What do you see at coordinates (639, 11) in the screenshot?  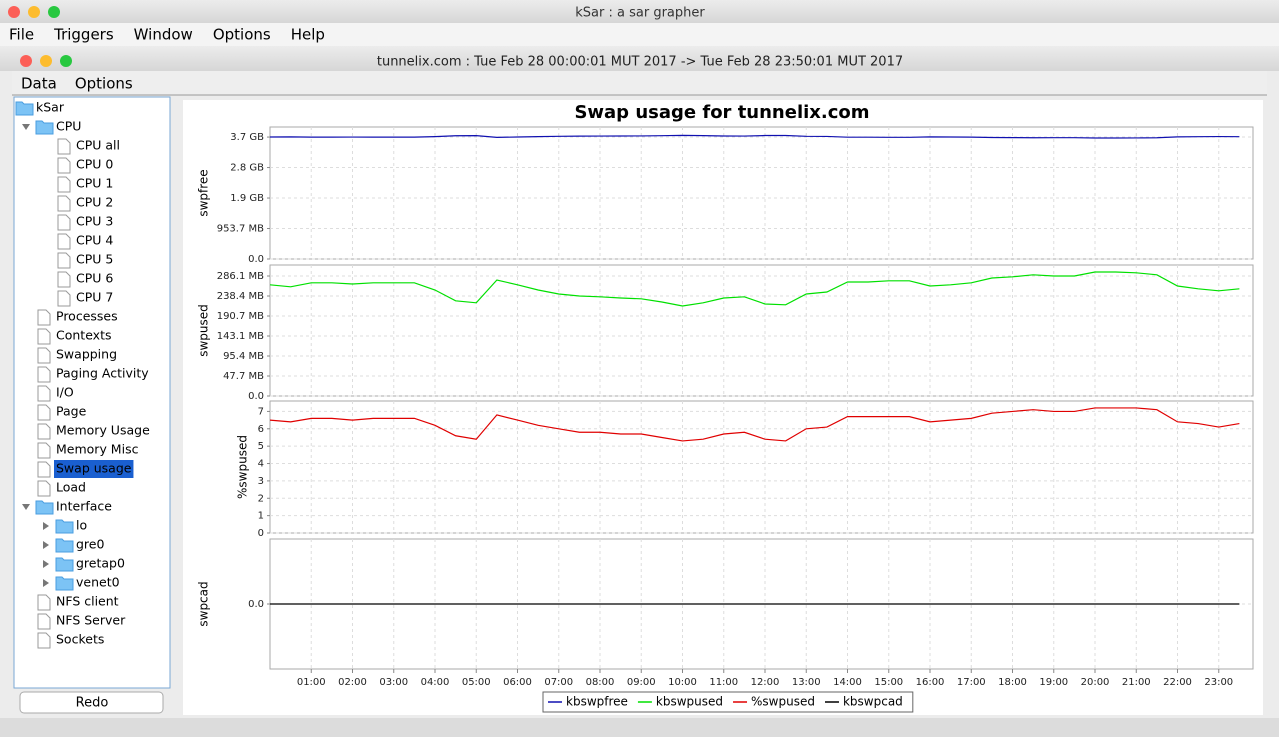 I see `app-titlebar` at bounding box center [639, 11].